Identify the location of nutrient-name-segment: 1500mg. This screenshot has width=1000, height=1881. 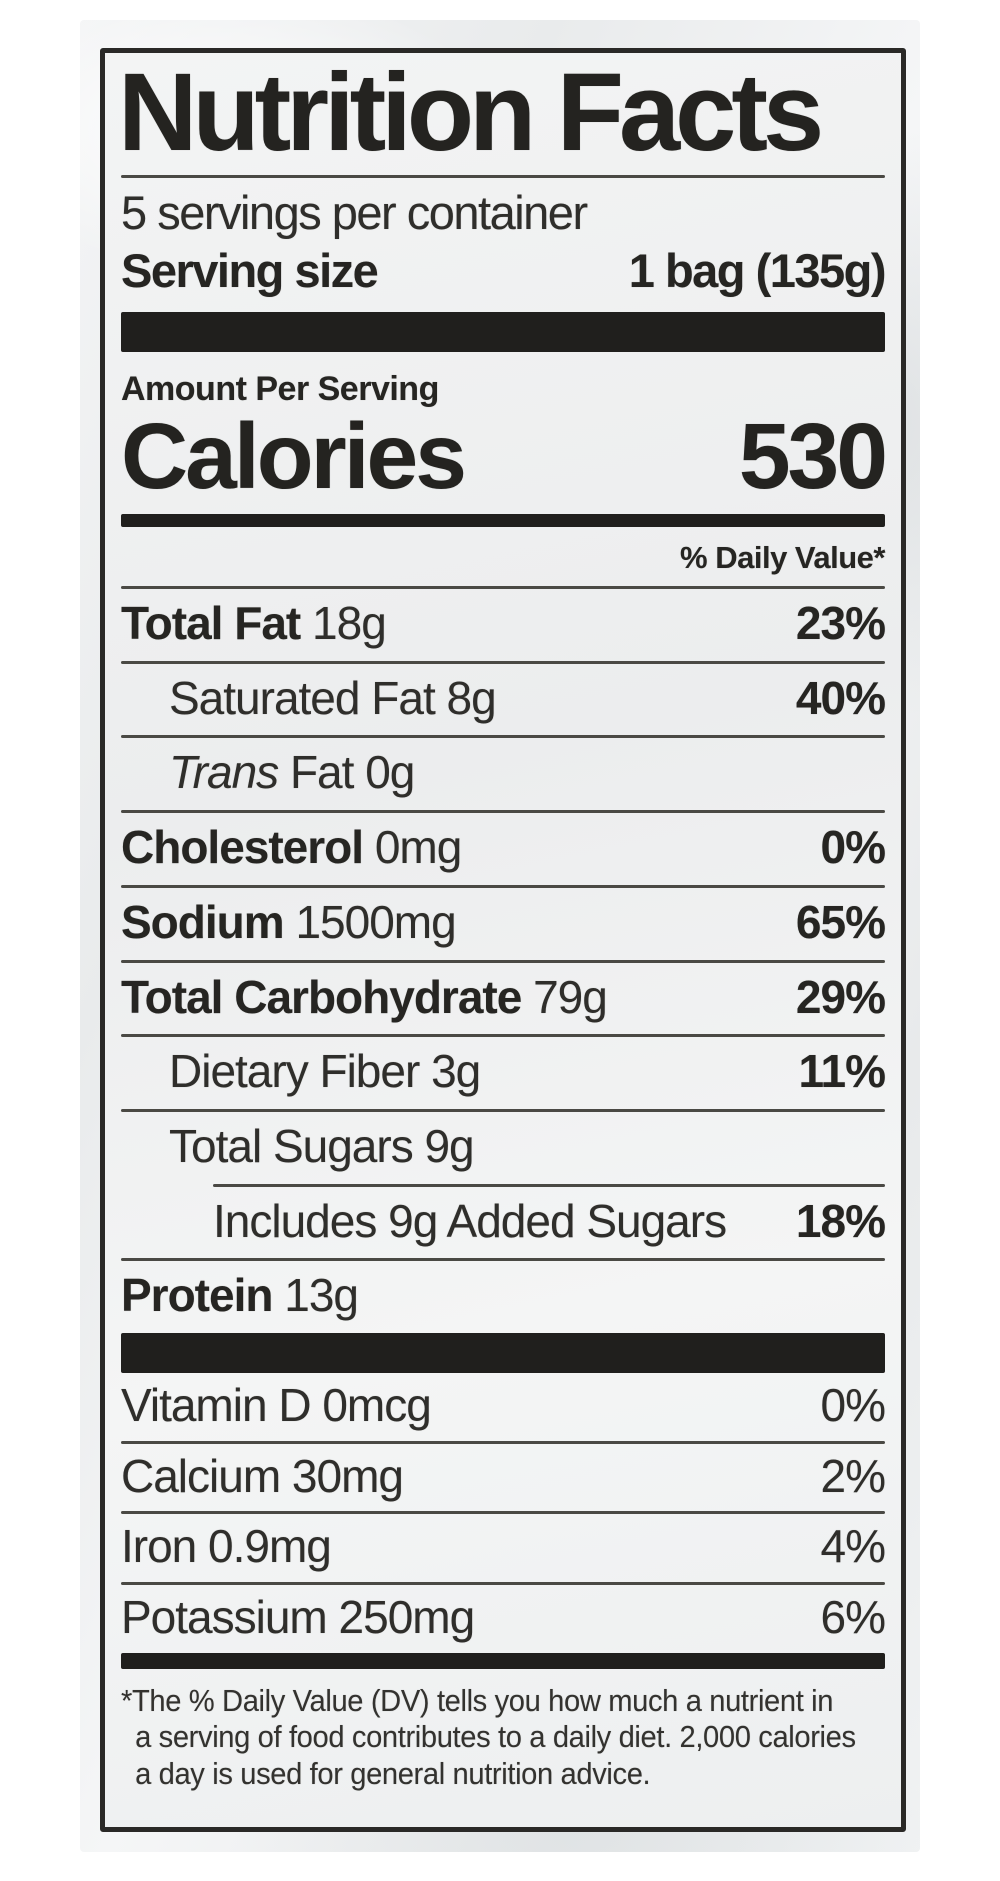
(369, 921).